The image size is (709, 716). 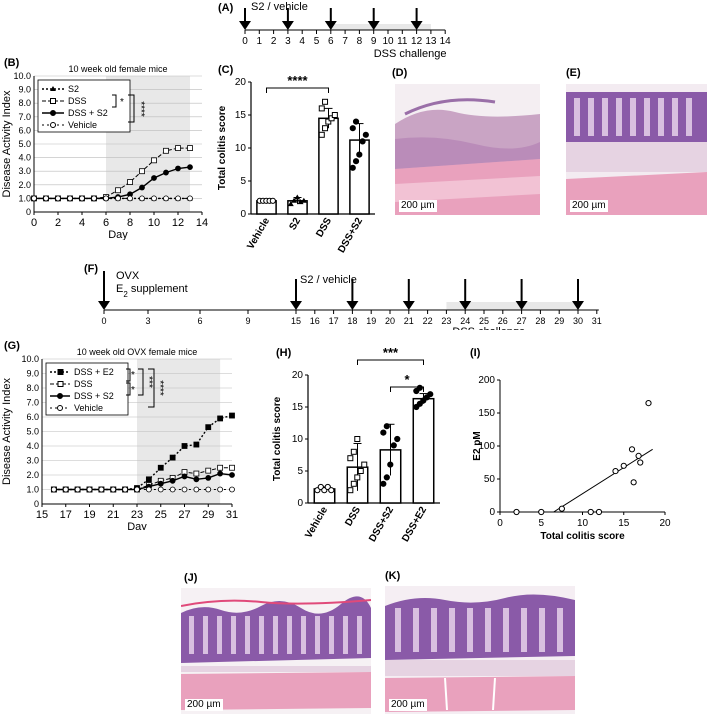 What do you see at coordinates (597, 321) in the screenshot?
I see `timeline-f-tick-label: 31` at bounding box center [597, 321].